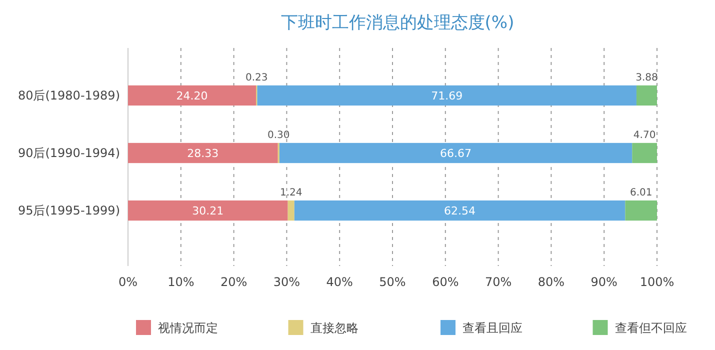 This screenshot has width=715, height=350. What do you see at coordinates (291, 192) in the screenshot?
I see `data-label: 1.24` at bounding box center [291, 192].